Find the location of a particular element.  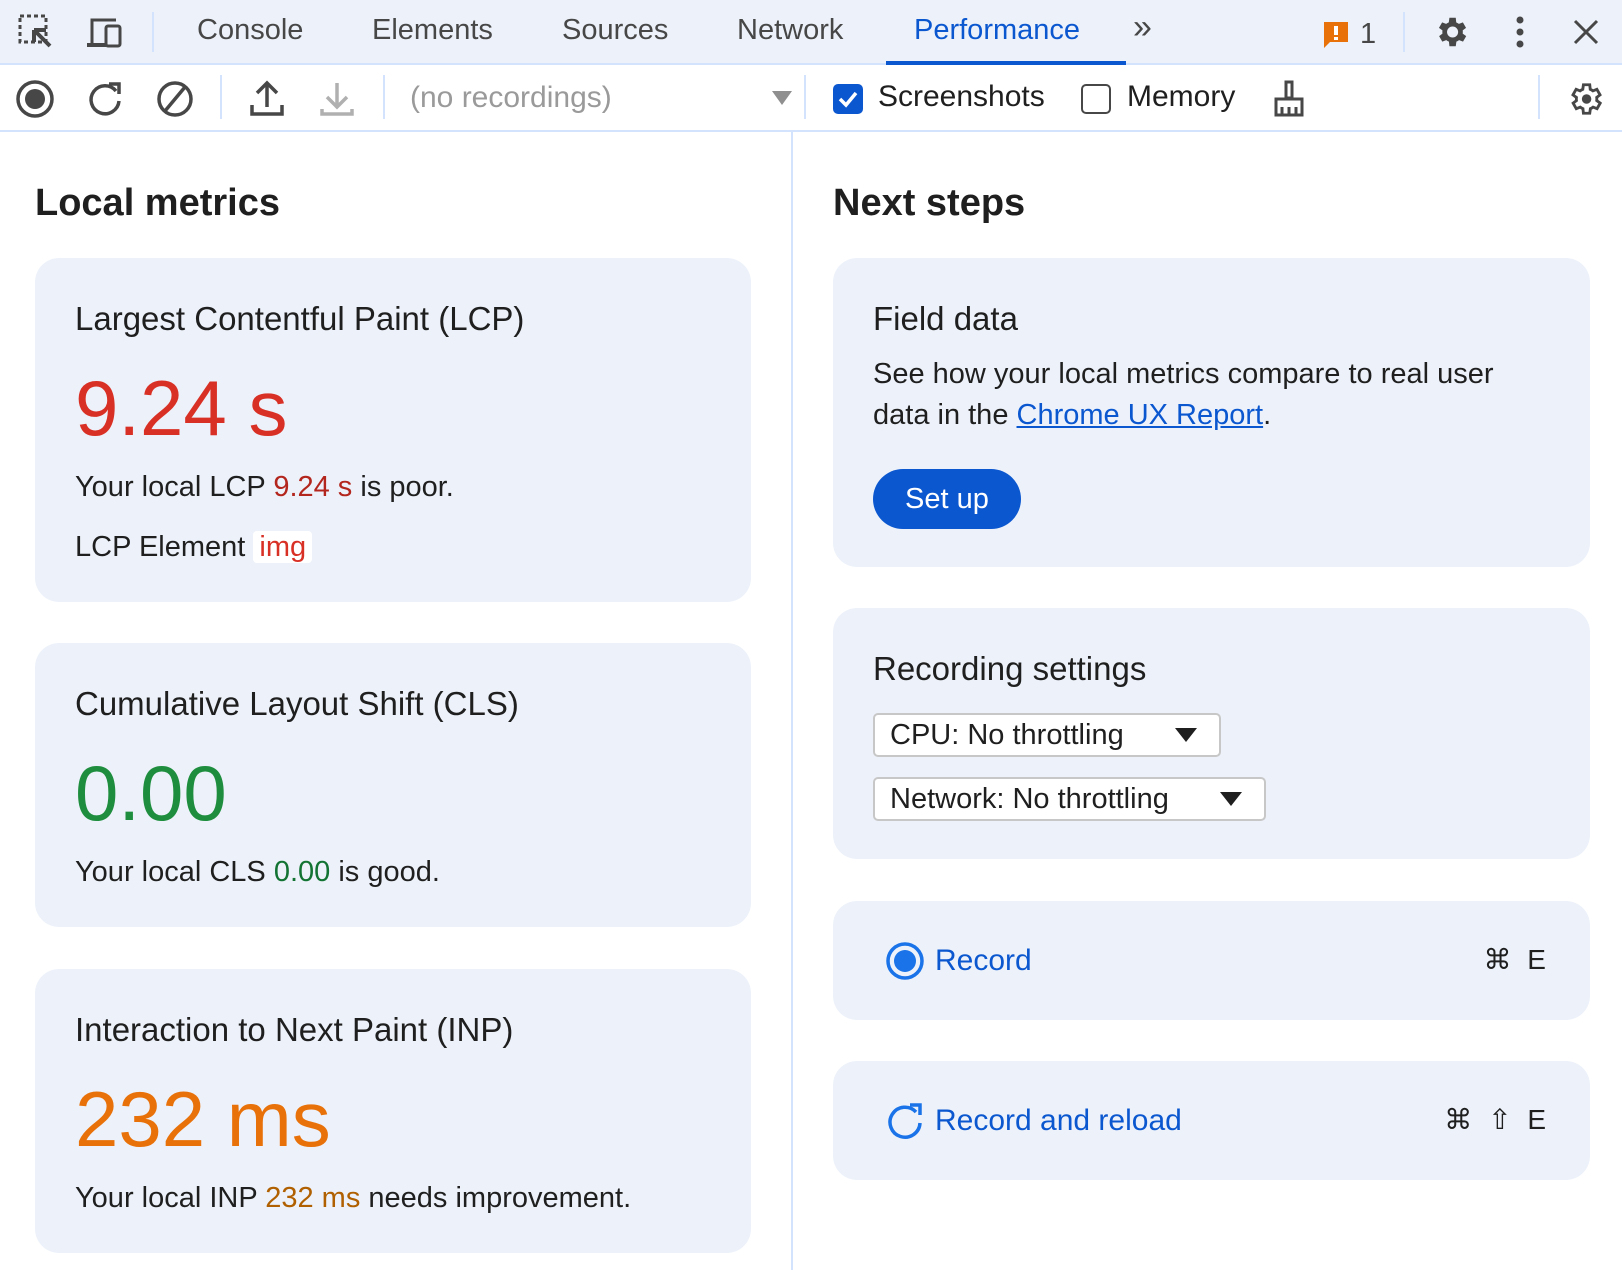

close-icon is located at coordinates (1586, 32).